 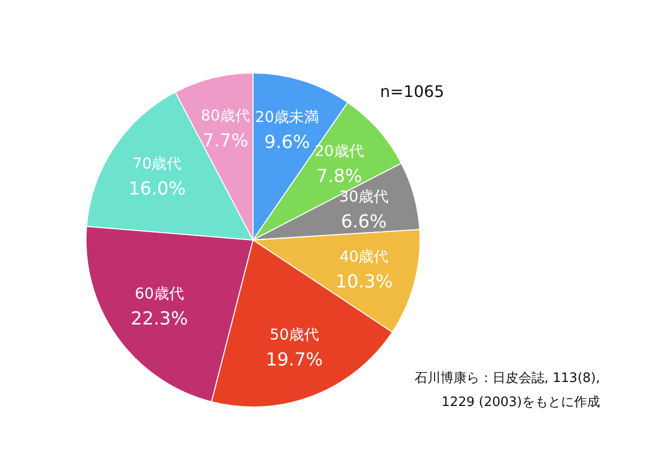 I want to click on slice-label: 50歳代, so click(x=294, y=334).